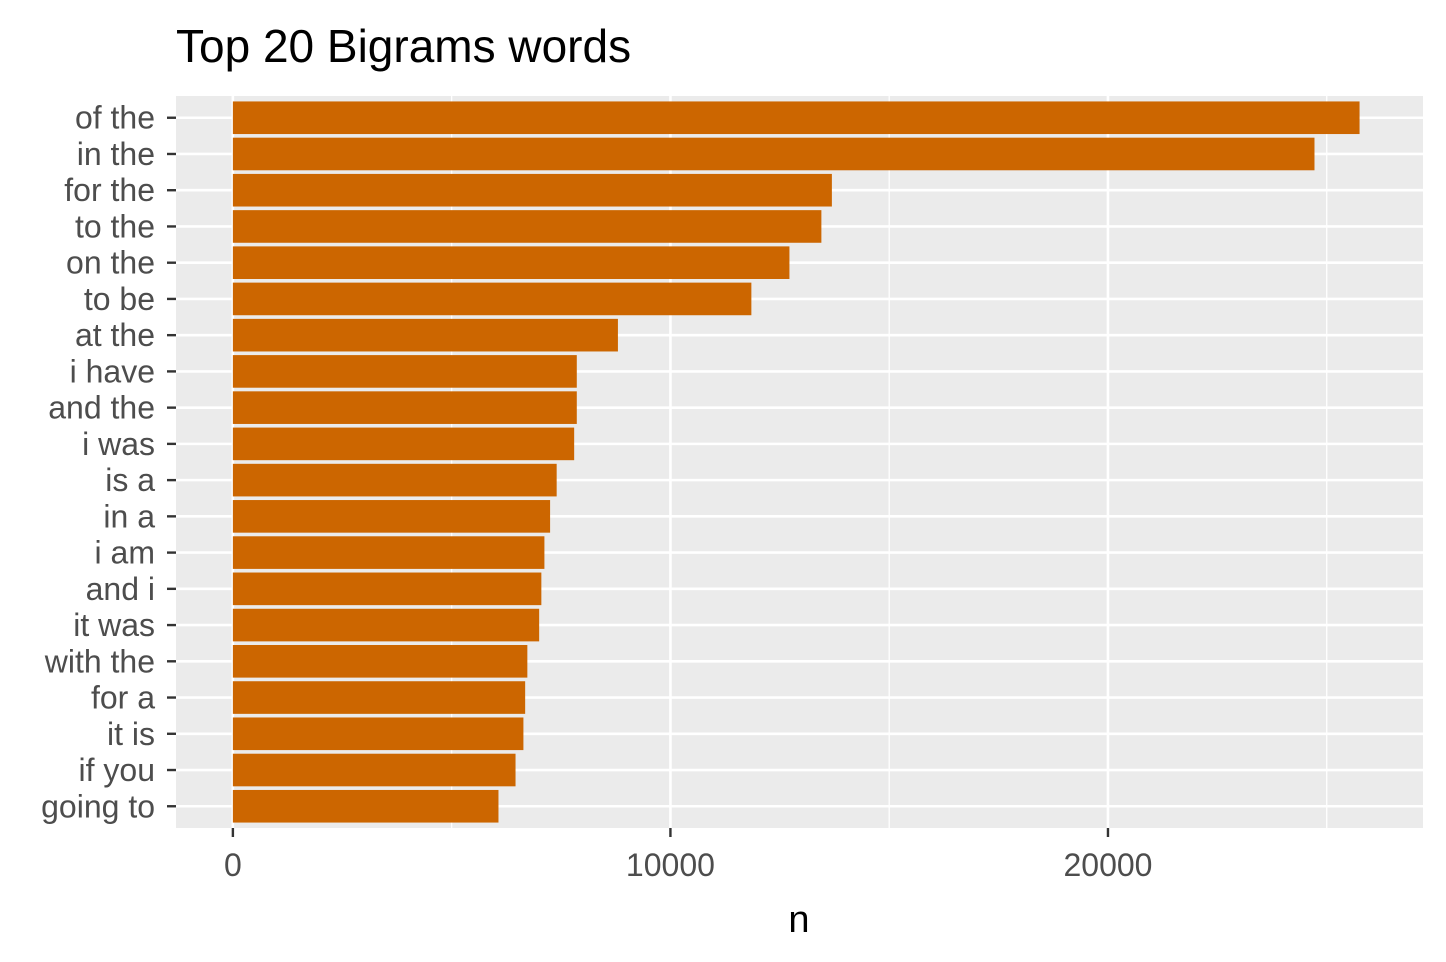 The width and height of the screenshot is (1446, 962). What do you see at coordinates (388, 552) in the screenshot?
I see `bar-i-am` at bounding box center [388, 552].